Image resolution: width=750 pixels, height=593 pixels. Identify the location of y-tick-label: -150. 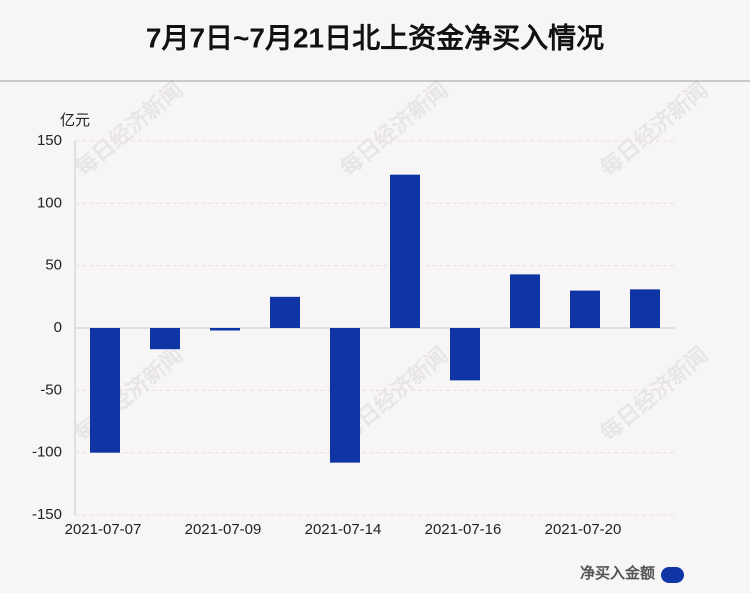
(47, 514).